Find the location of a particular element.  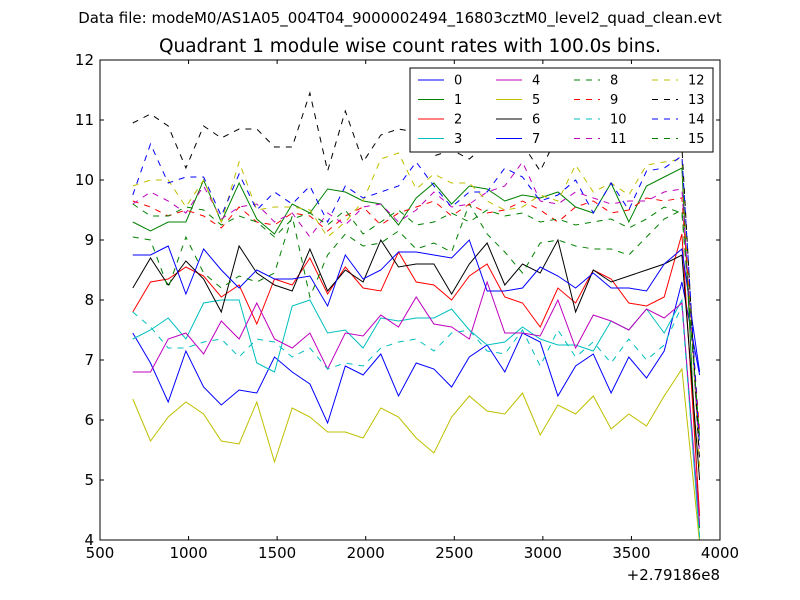

legend-item-6: 6 is located at coordinates (518, 120).